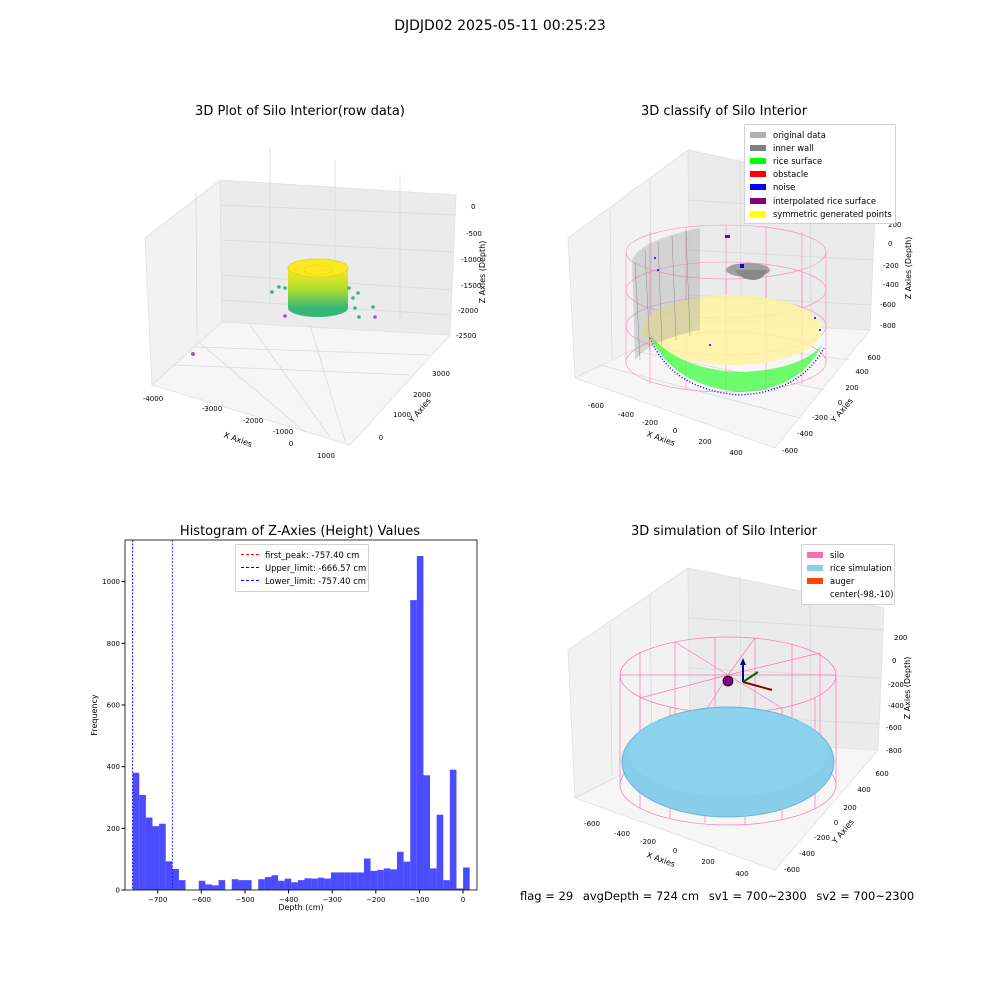 The width and height of the screenshot is (1000, 1000). I want to click on p2-ztick: -400, so click(891, 285).